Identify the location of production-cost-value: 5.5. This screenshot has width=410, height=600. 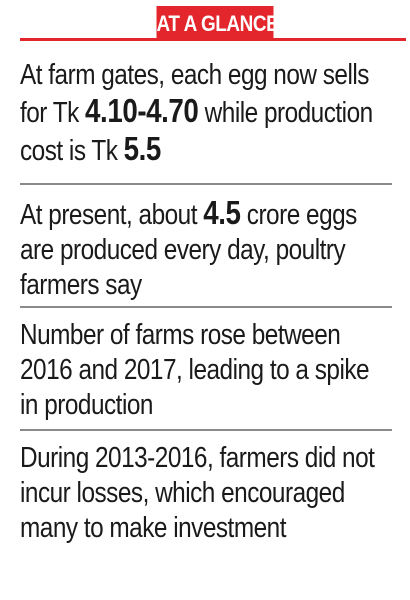
(142, 148).